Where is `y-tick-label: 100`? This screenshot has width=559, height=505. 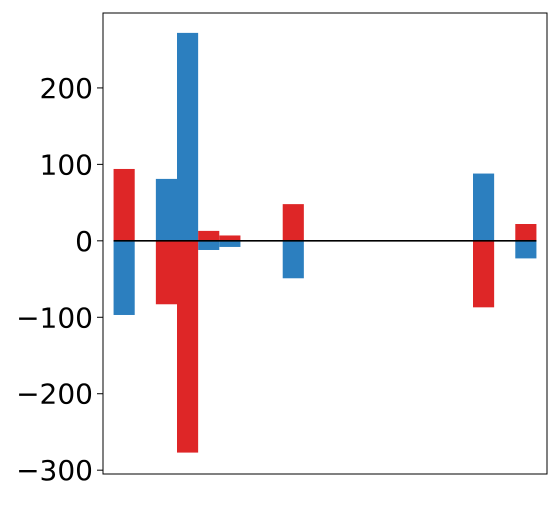
y-tick-label: 100 is located at coordinates (66, 164).